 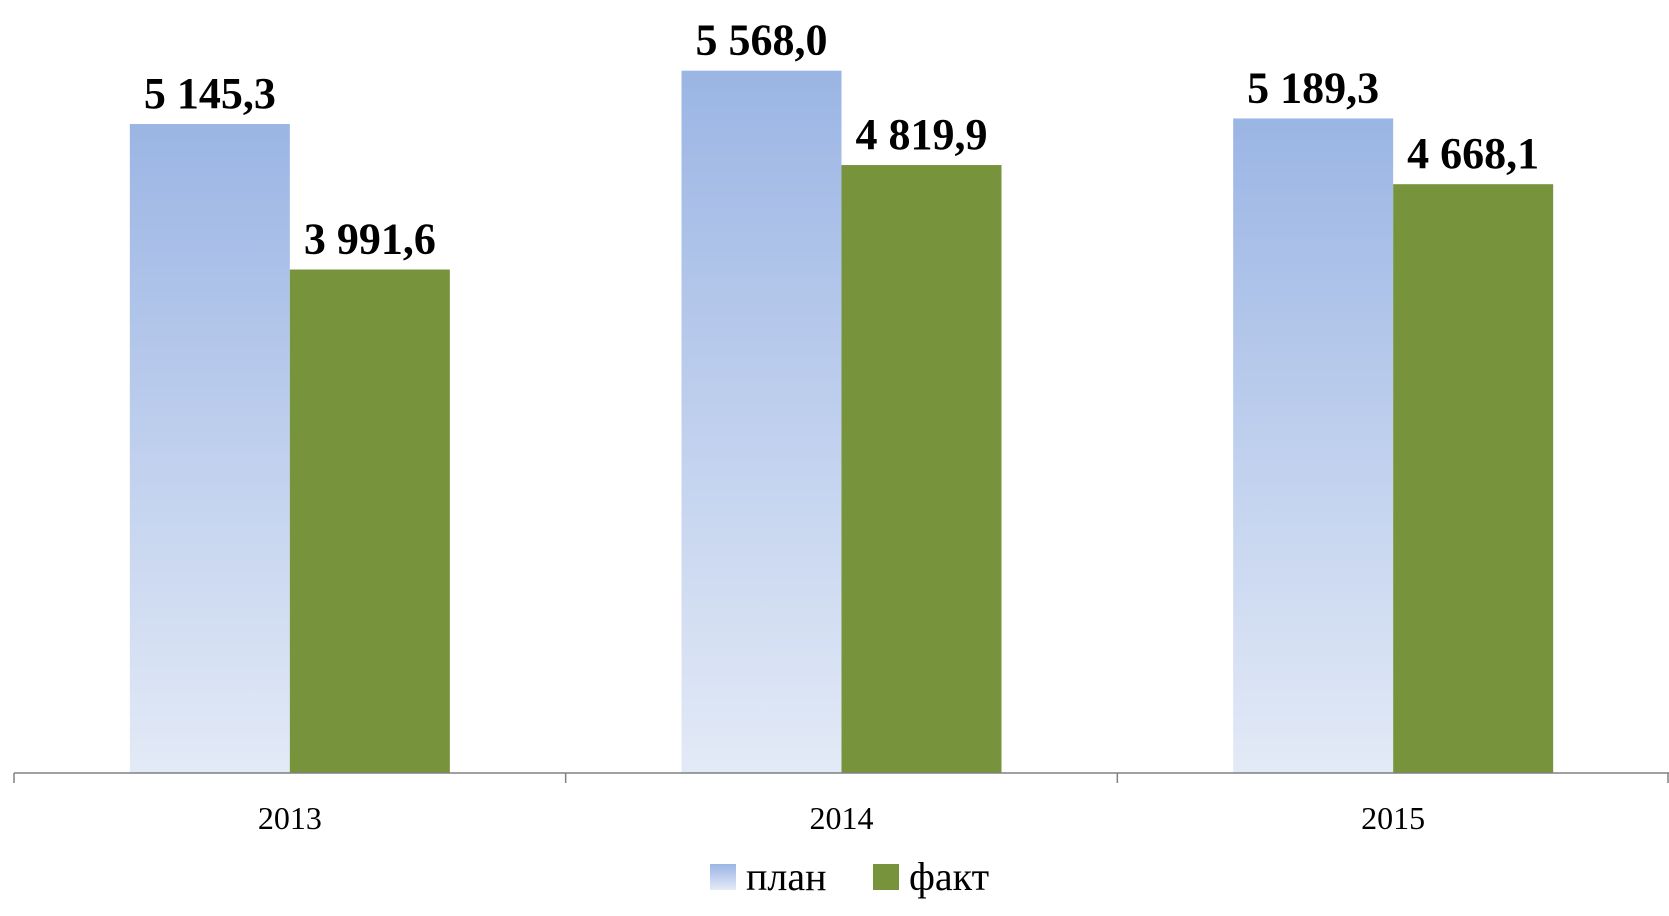 I want to click on x-tick-labels: 2013 2014 2015, so click(x=841, y=818).